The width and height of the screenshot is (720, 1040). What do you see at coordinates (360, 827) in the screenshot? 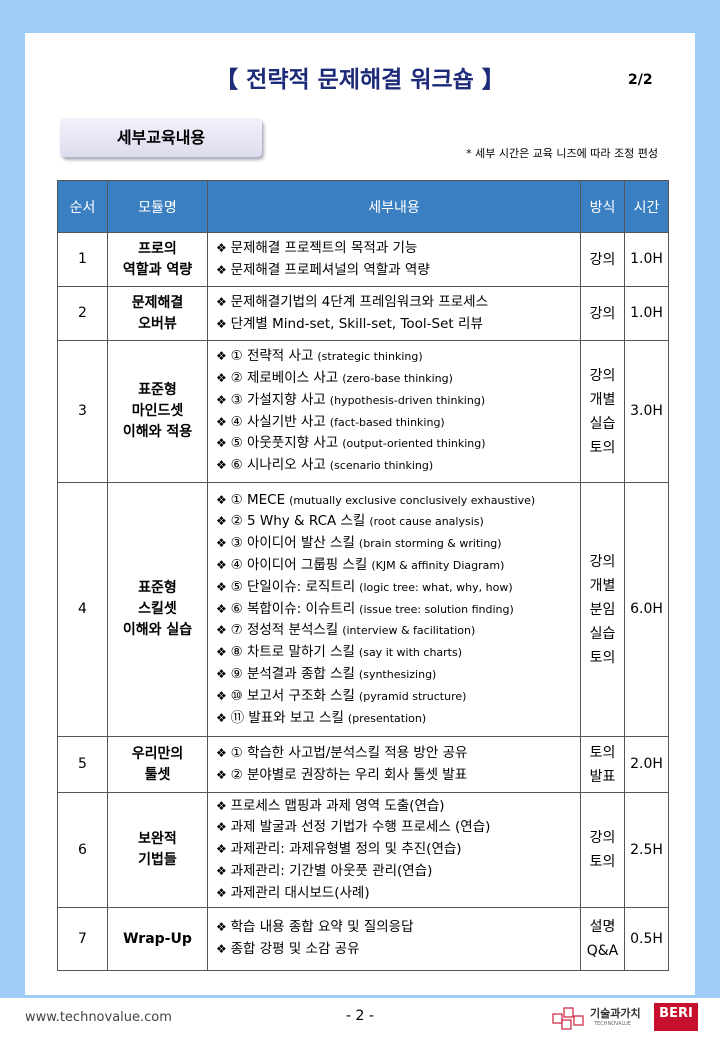
I see `item-text: 과제 발굴과 선정 기법가 수행 프로세스 (연습)` at bounding box center [360, 827].